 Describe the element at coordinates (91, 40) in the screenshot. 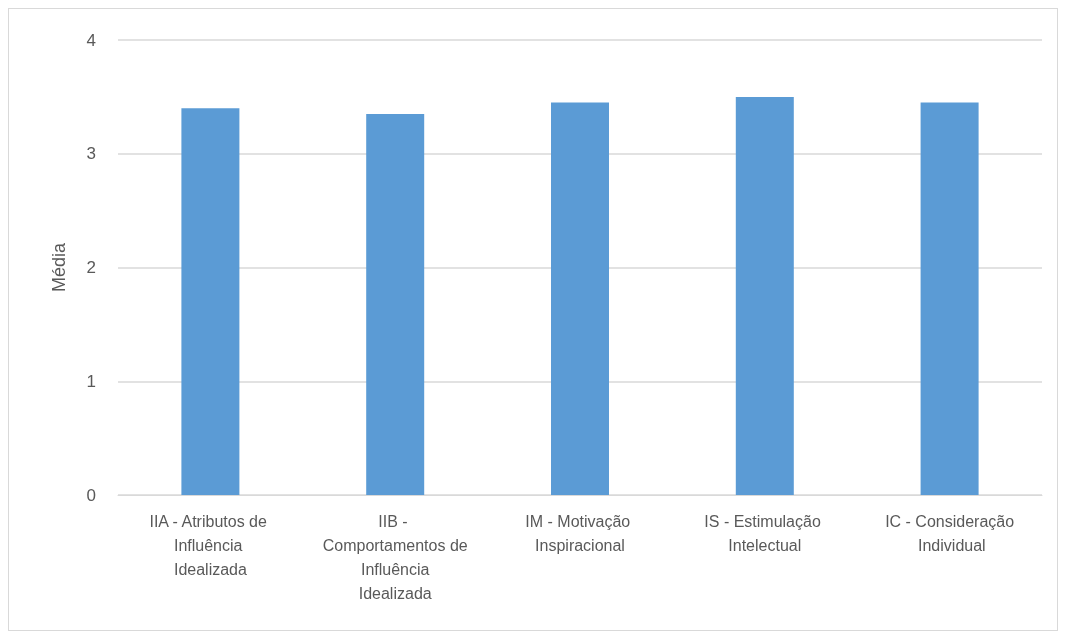

I see `y-tick-label: 4` at that location.